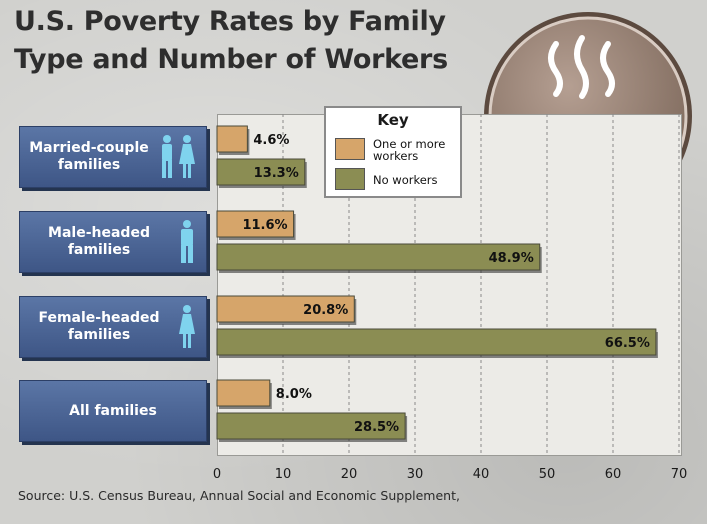  What do you see at coordinates (547, 474) in the screenshot?
I see `x-tick-label: 50` at bounding box center [547, 474].